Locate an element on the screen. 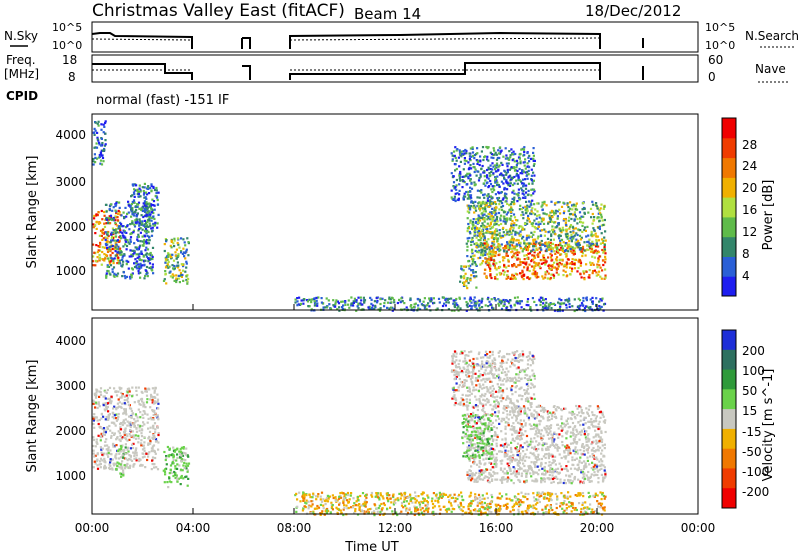  colorbar-swatch is located at coordinates (729, 128).